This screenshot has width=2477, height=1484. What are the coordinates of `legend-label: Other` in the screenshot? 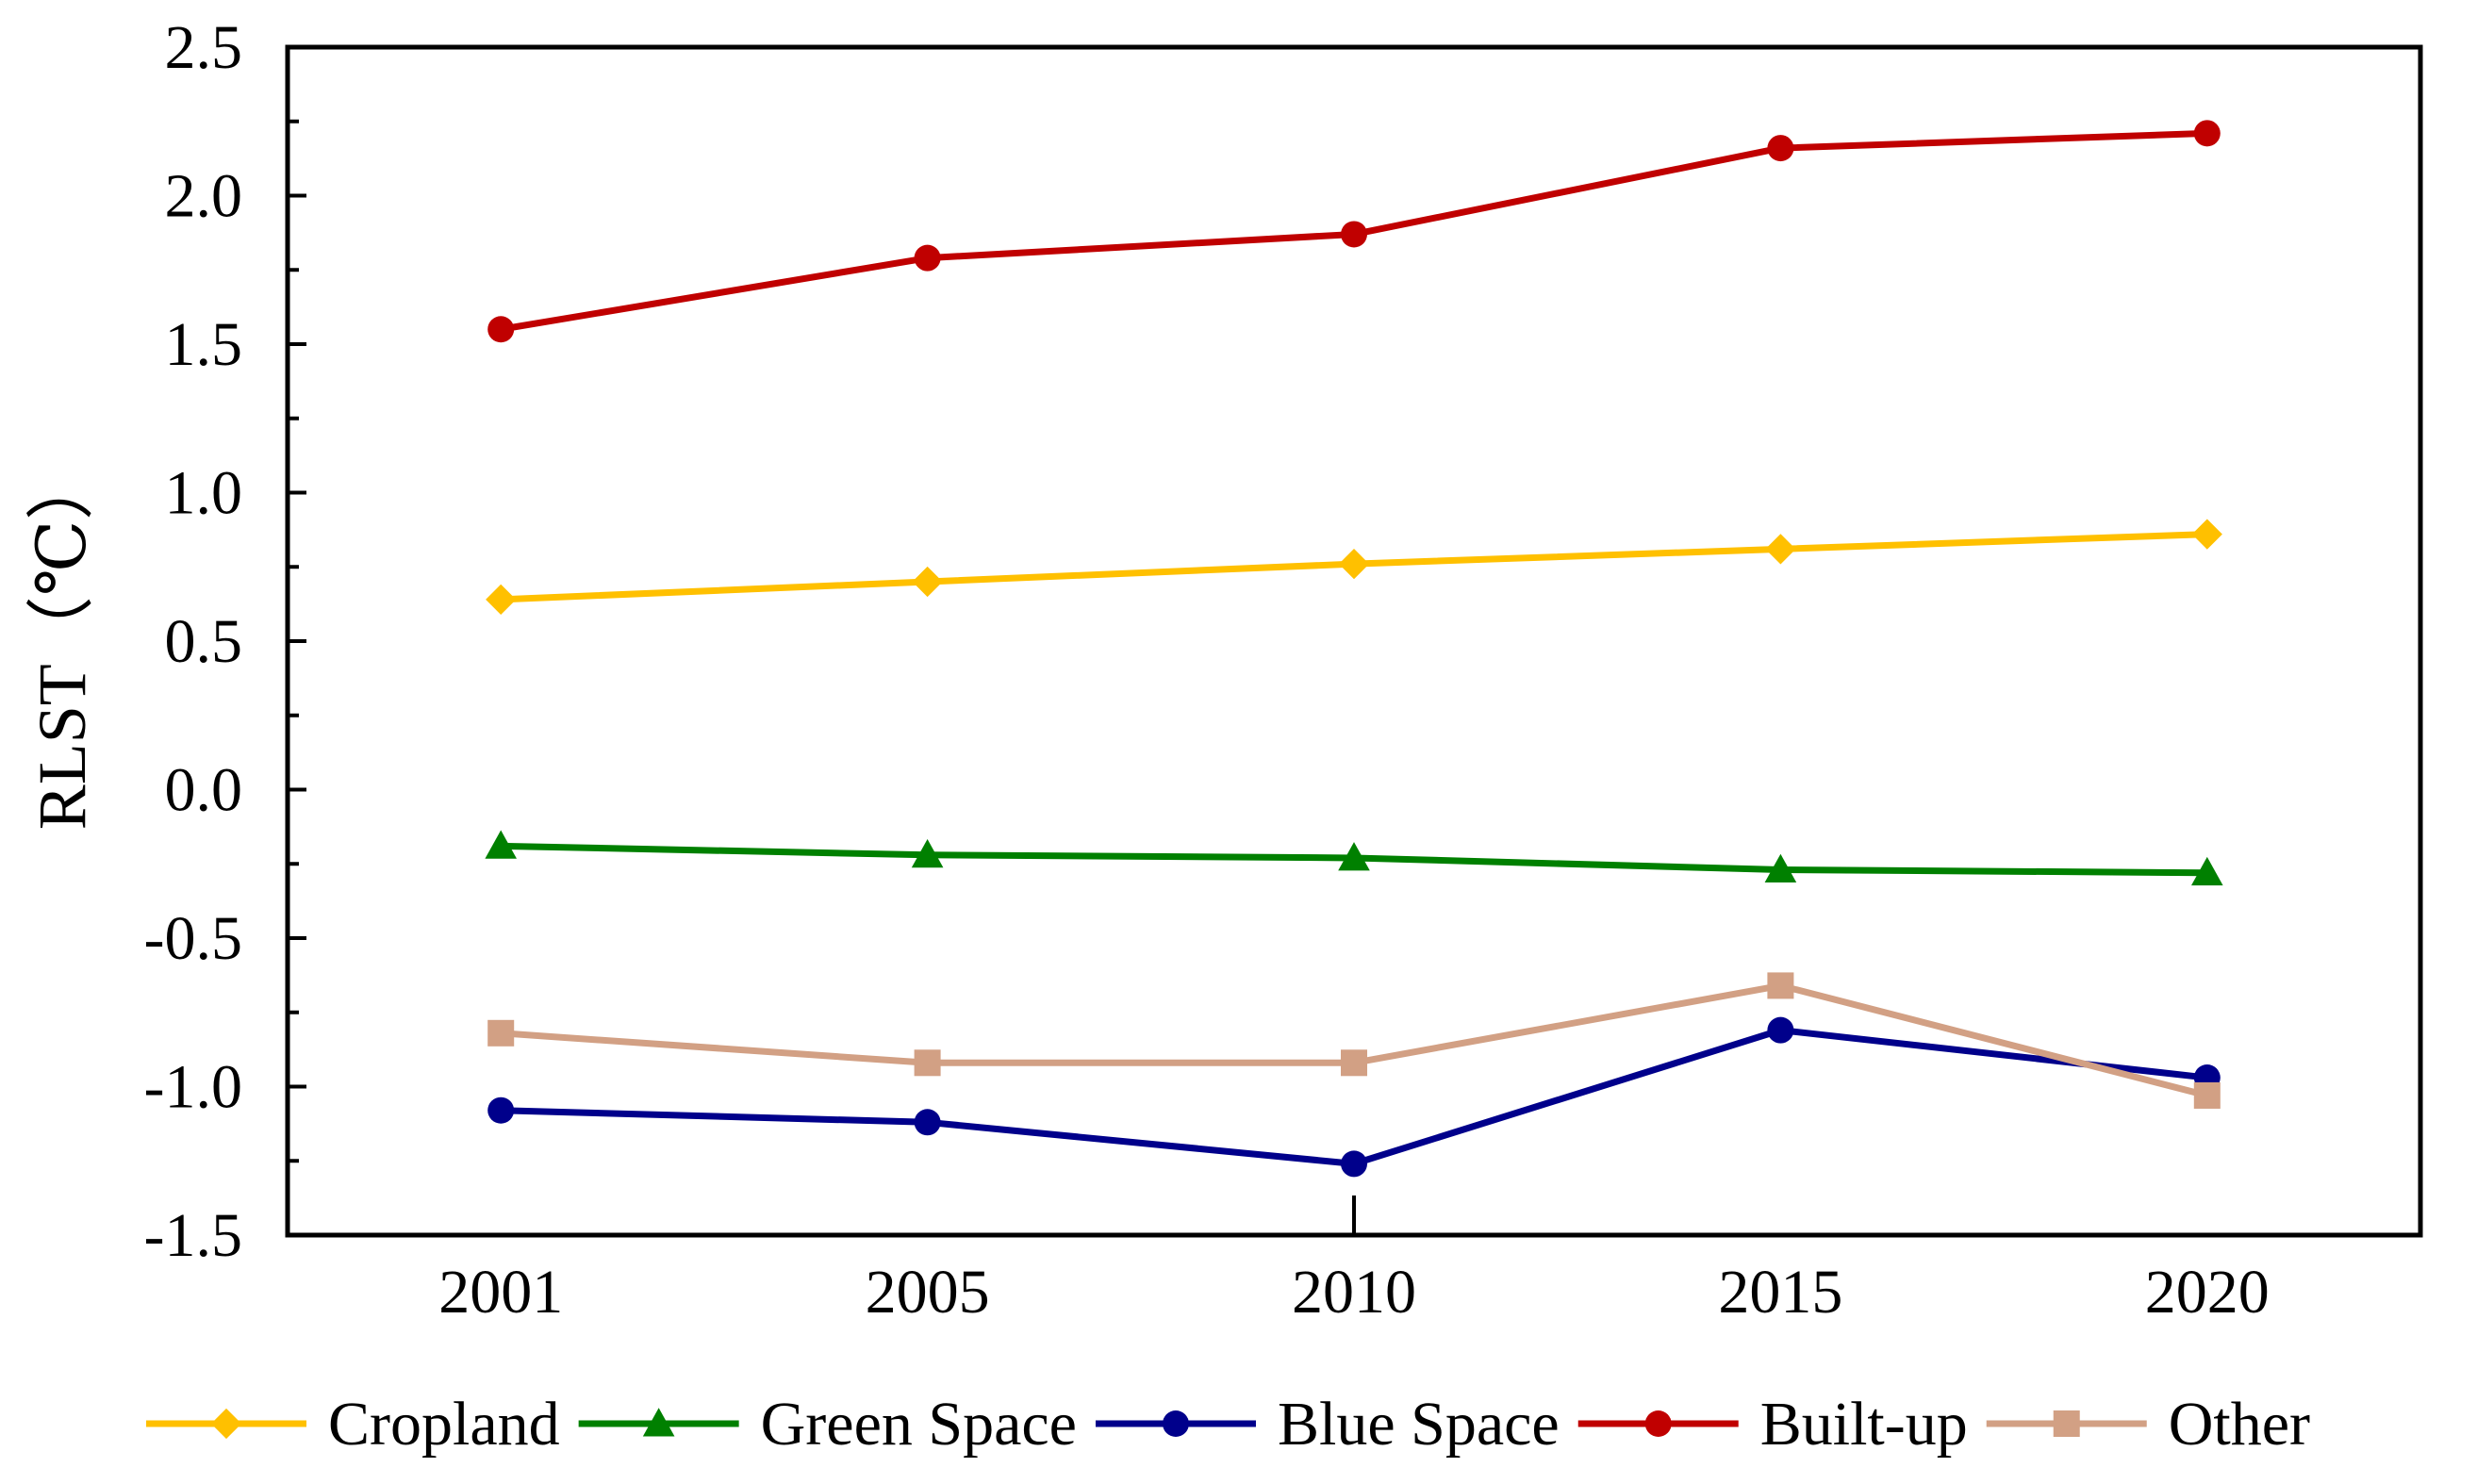 It's located at (2239, 1424).